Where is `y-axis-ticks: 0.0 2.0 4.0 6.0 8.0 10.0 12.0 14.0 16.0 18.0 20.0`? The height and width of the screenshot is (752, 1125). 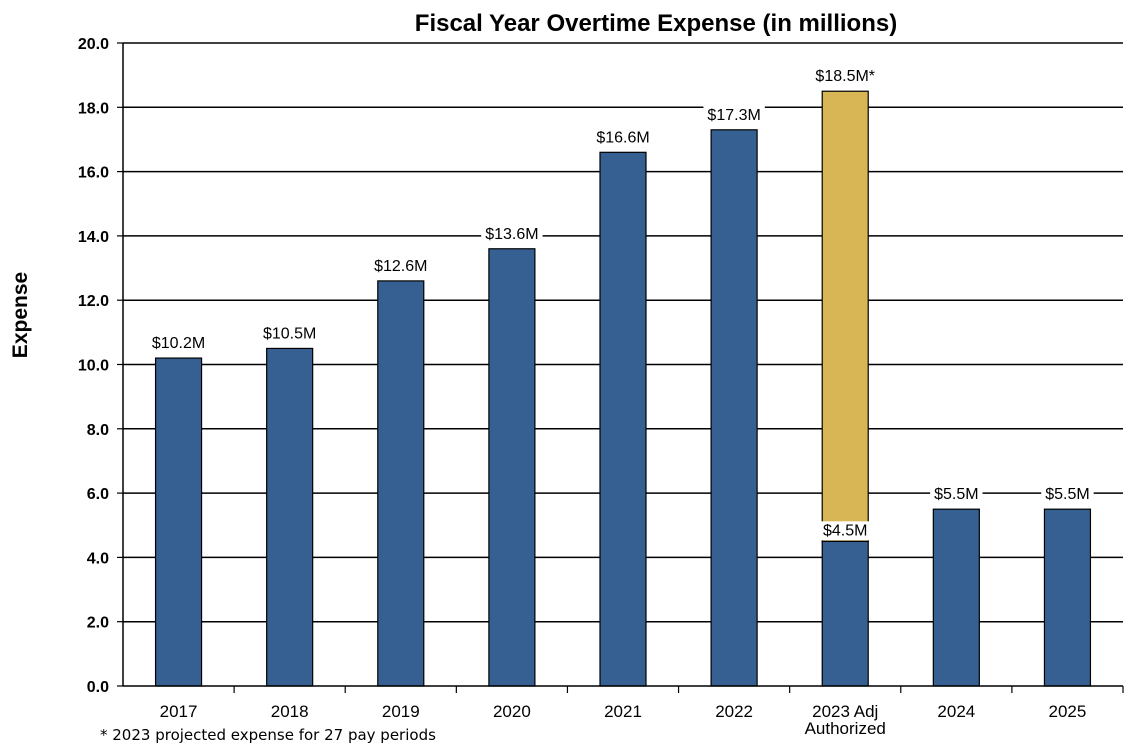
y-axis-ticks: 0.0 2.0 4.0 6.0 8.0 10.0 12.0 14.0 16.0 18.0 20.0 is located at coordinates (100, 366).